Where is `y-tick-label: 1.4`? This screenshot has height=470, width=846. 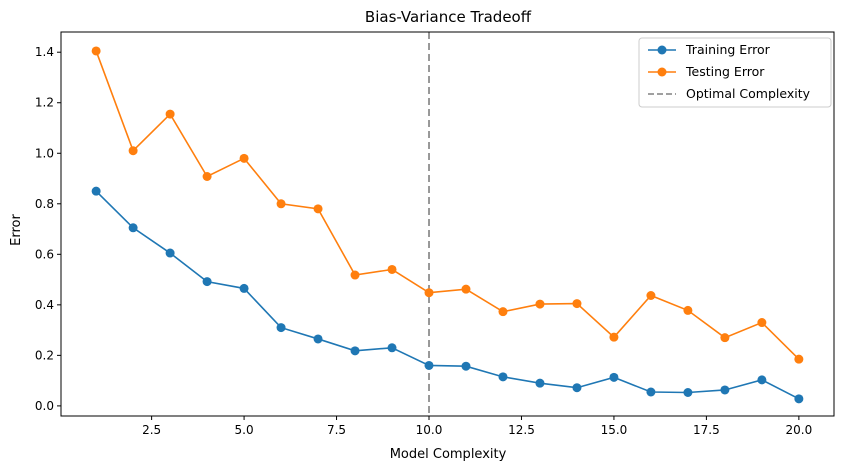 y-tick-label: 1.4 is located at coordinates (44, 52).